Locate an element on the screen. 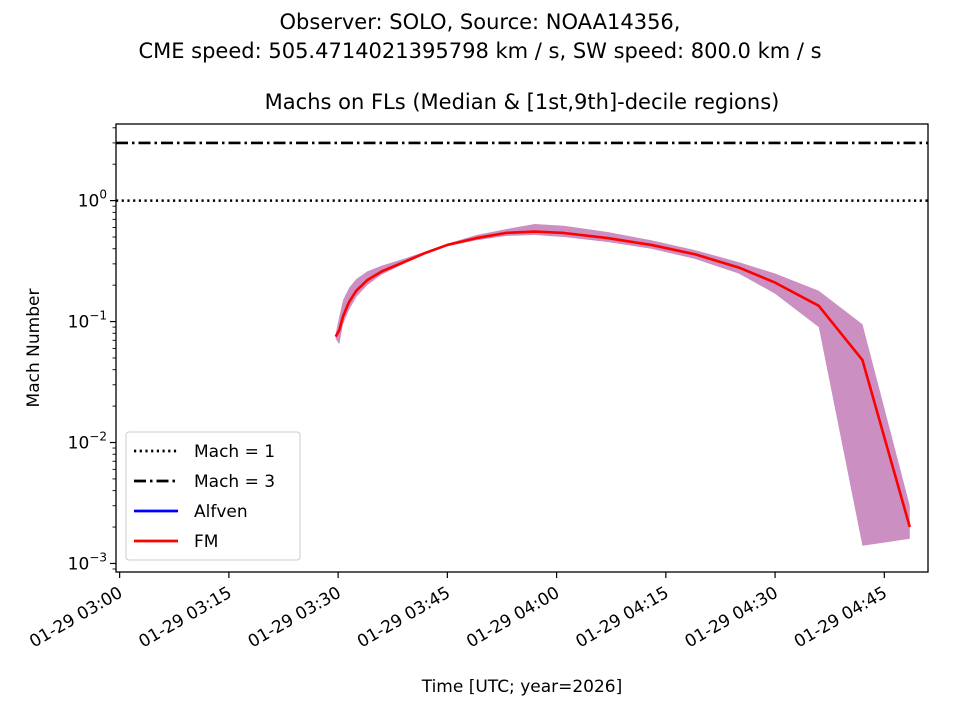 Image resolution: width=960 pixels, height=720 pixels. y-tick-label: 10⁻³ is located at coordinates (87, 562).